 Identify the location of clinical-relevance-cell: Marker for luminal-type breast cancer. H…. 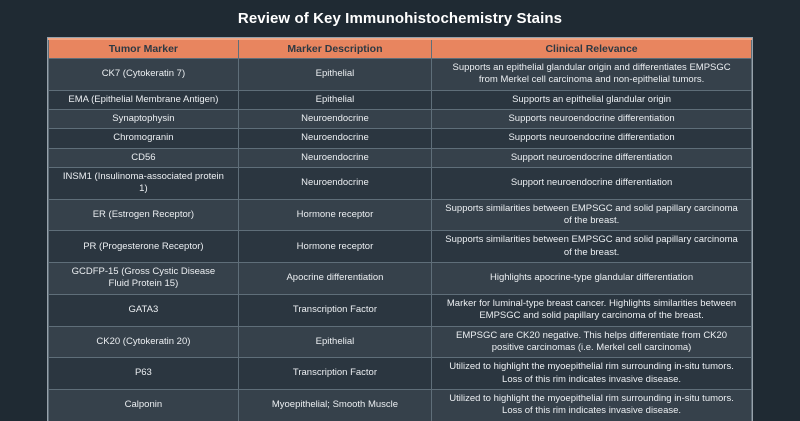
(591, 310).